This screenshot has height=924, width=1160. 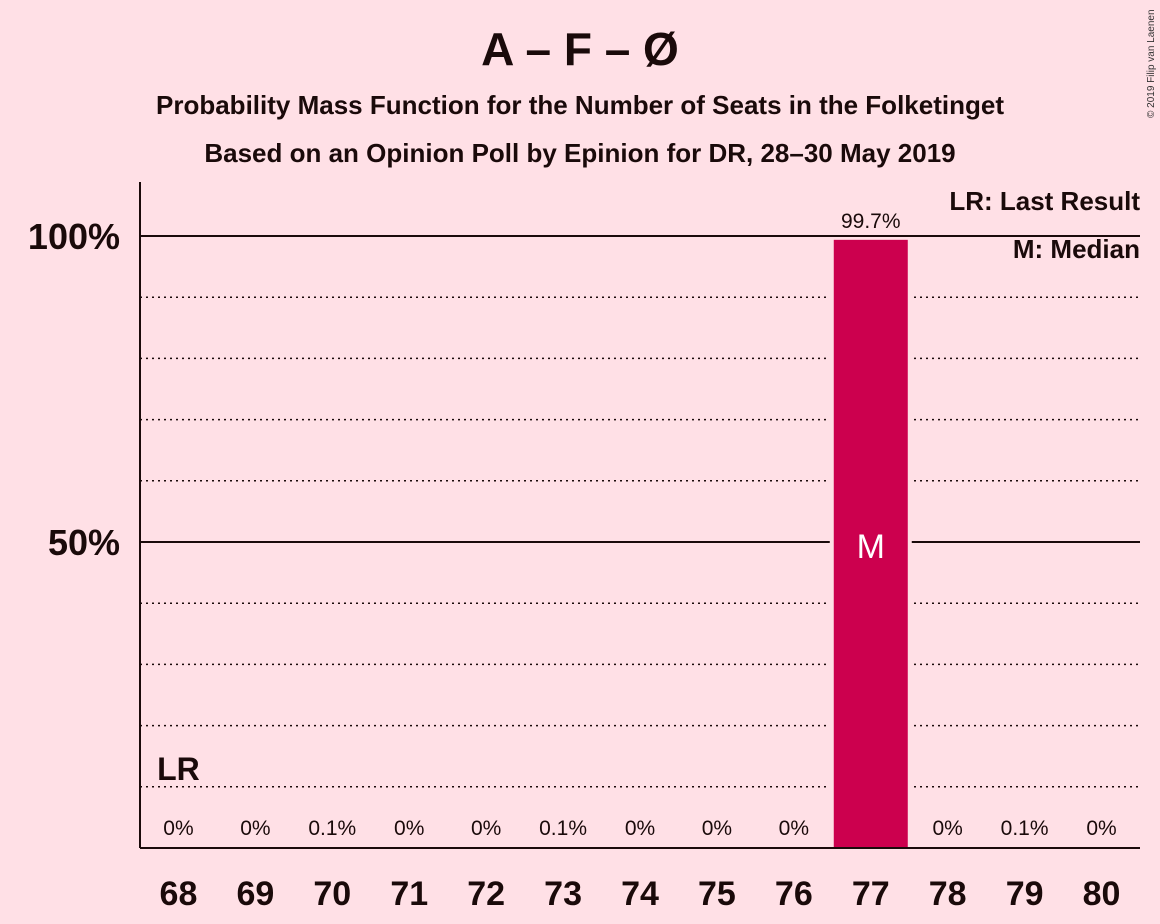 What do you see at coordinates (717, 828) in the screenshot?
I see `data-label-75: 0%` at bounding box center [717, 828].